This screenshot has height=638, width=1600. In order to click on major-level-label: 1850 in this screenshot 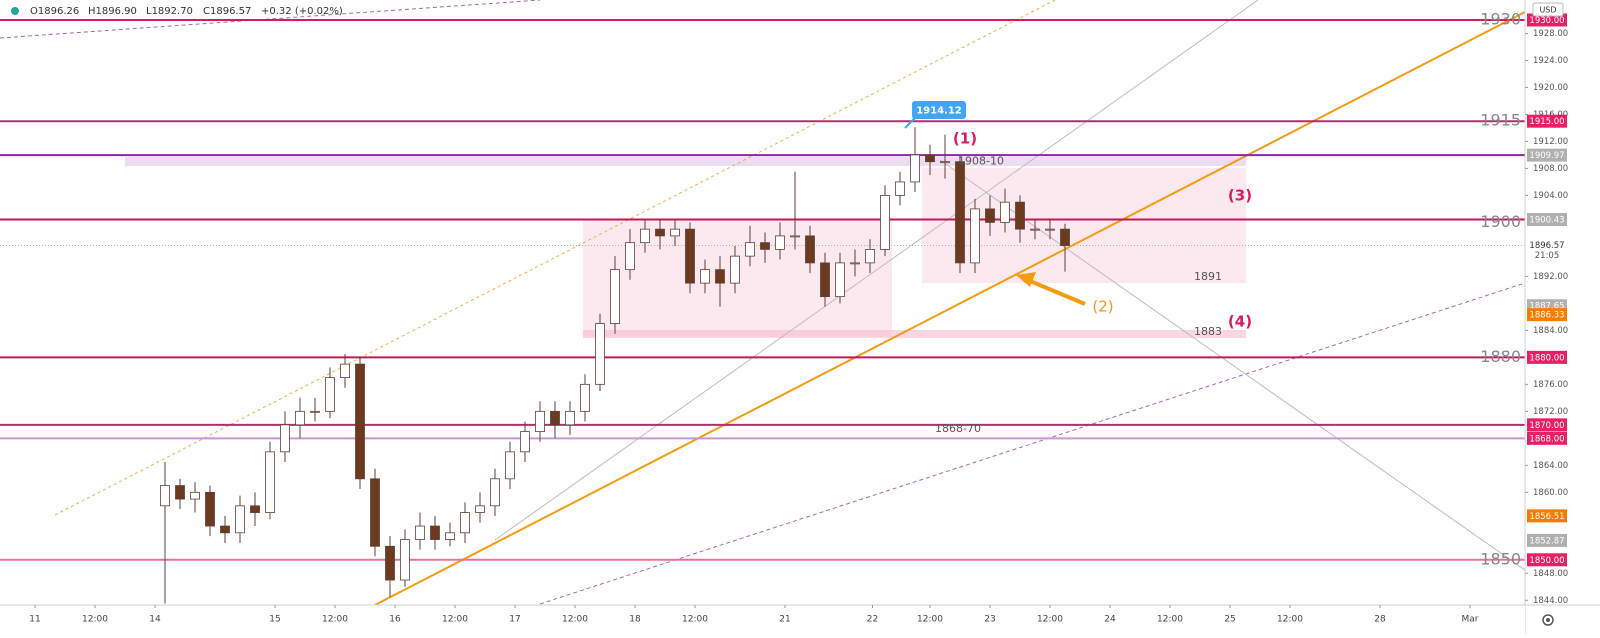, I will do `click(1500, 558)`.